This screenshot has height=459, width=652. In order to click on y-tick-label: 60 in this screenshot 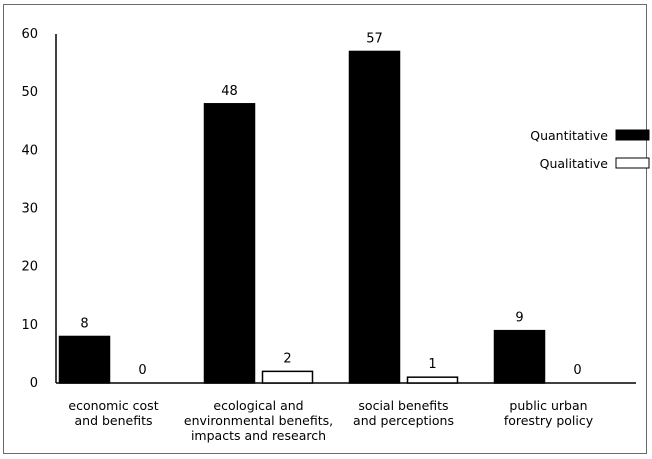, I will do `click(29, 34)`.